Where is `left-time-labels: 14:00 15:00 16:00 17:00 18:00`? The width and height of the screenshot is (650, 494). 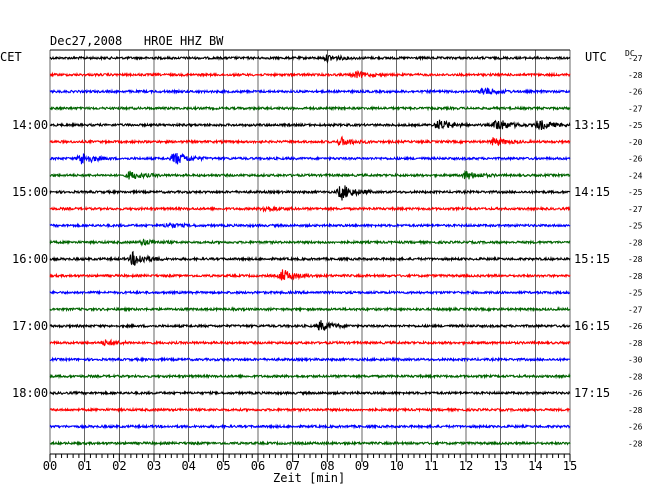
left-time-labels: 14:00 15:00 16:00 17:00 18:00 is located at coordinates (30, 259).